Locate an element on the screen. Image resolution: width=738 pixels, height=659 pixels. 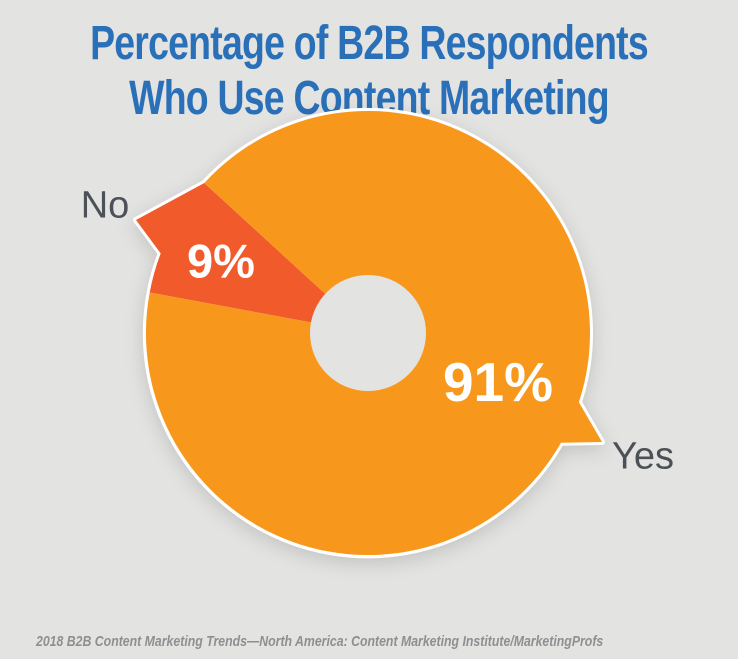
slice-value-no: 9% is located at coordinates (221, 261).